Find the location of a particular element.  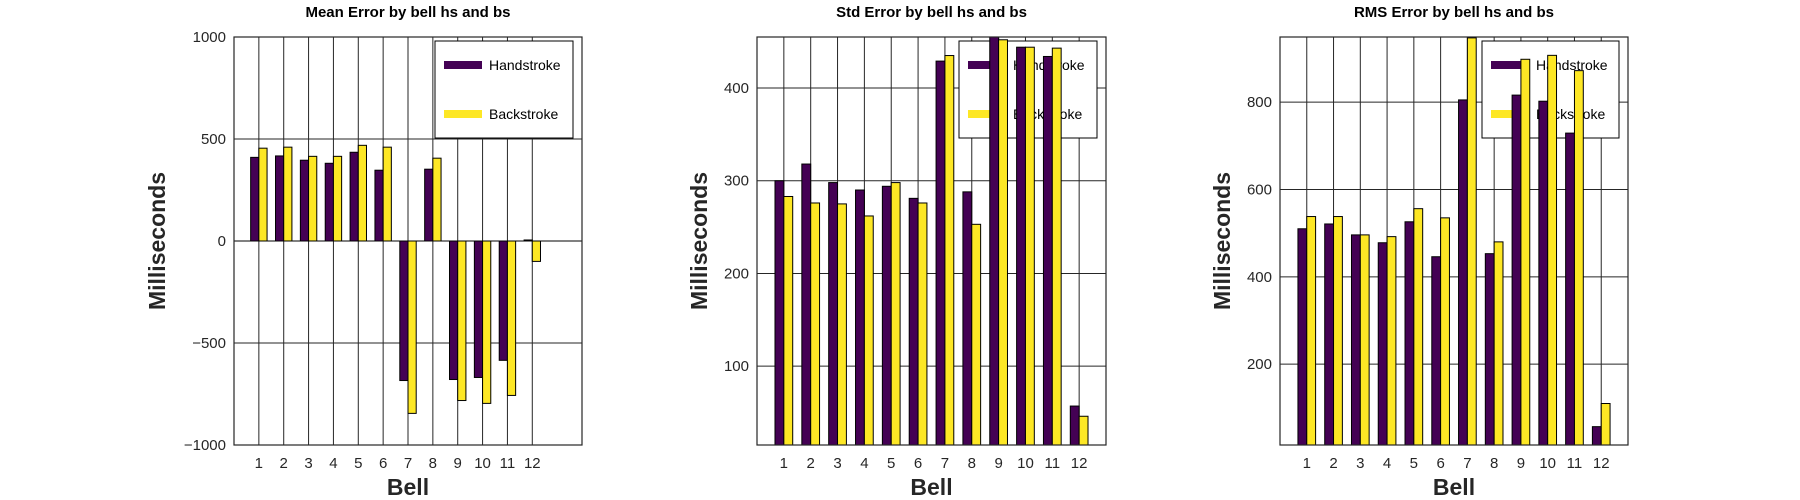

x-tick-label: 3 is located at coordinates (837, 463).